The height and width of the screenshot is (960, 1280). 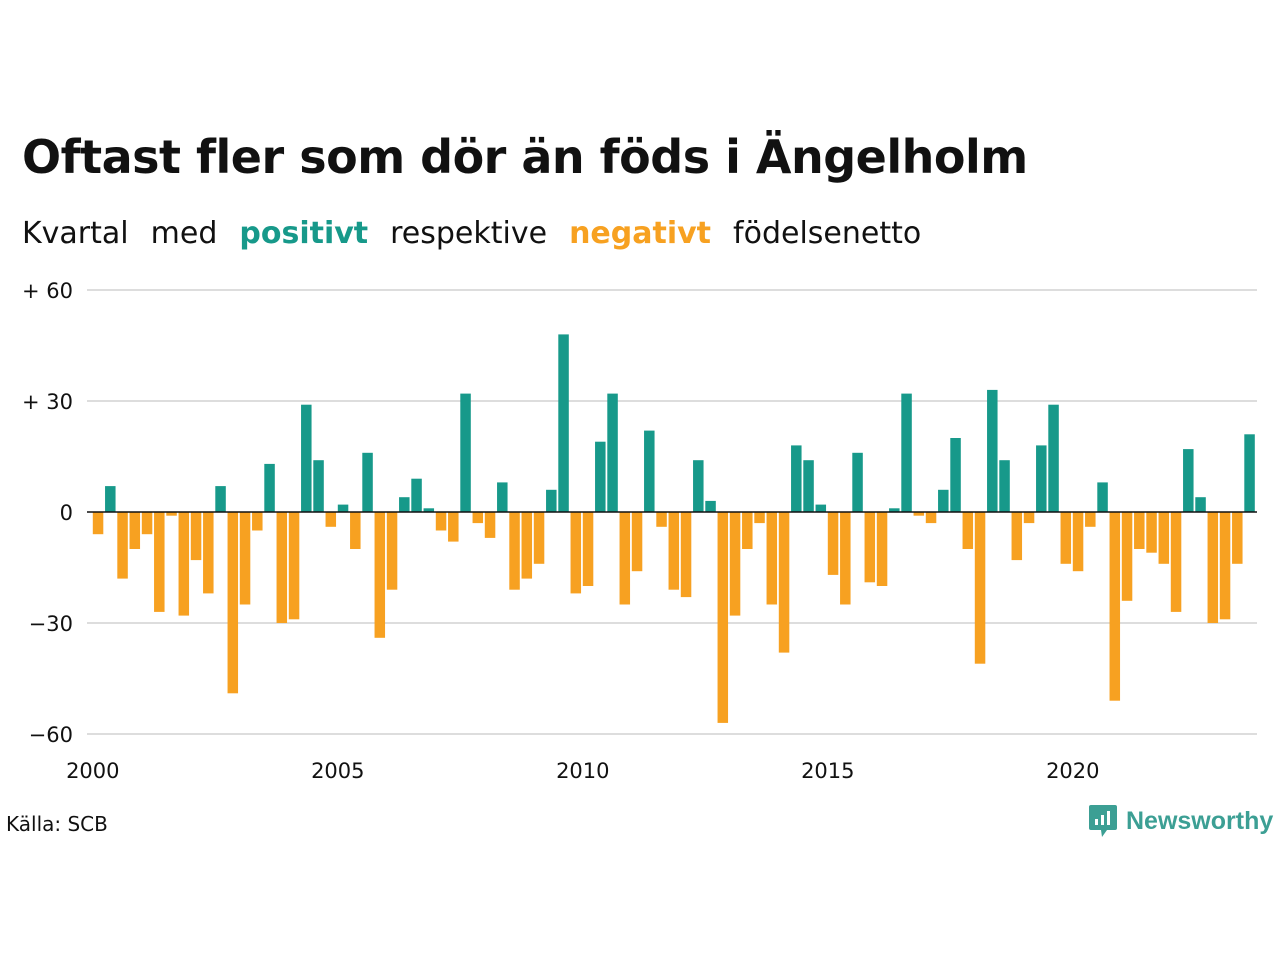 I want to click on y-tick-label: −60, so click(x=51, y=735).